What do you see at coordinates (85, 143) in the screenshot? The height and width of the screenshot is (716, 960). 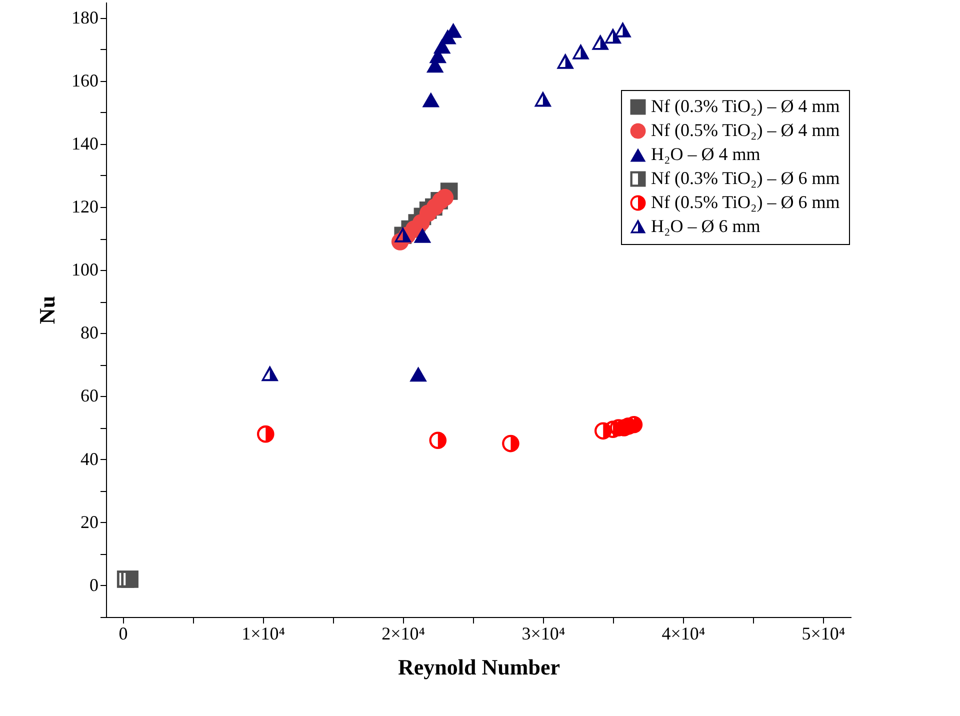 I see `y-tick-label: 140` at bounding box center [85, 143].